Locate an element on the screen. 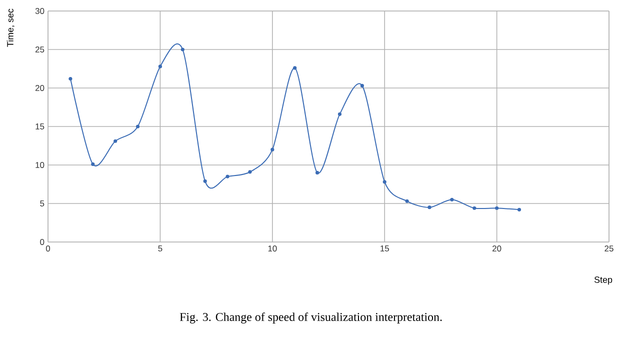  x-tick-label: 20 is located at coordinates (497, 249).